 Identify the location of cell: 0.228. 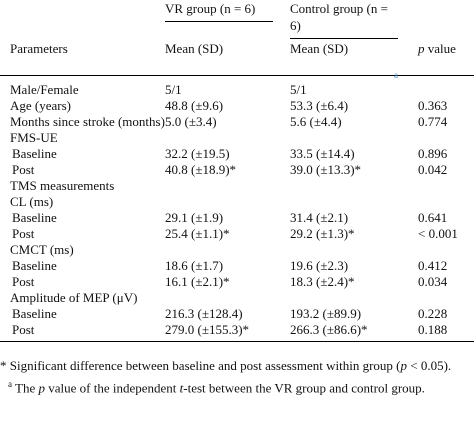
(433, 313).